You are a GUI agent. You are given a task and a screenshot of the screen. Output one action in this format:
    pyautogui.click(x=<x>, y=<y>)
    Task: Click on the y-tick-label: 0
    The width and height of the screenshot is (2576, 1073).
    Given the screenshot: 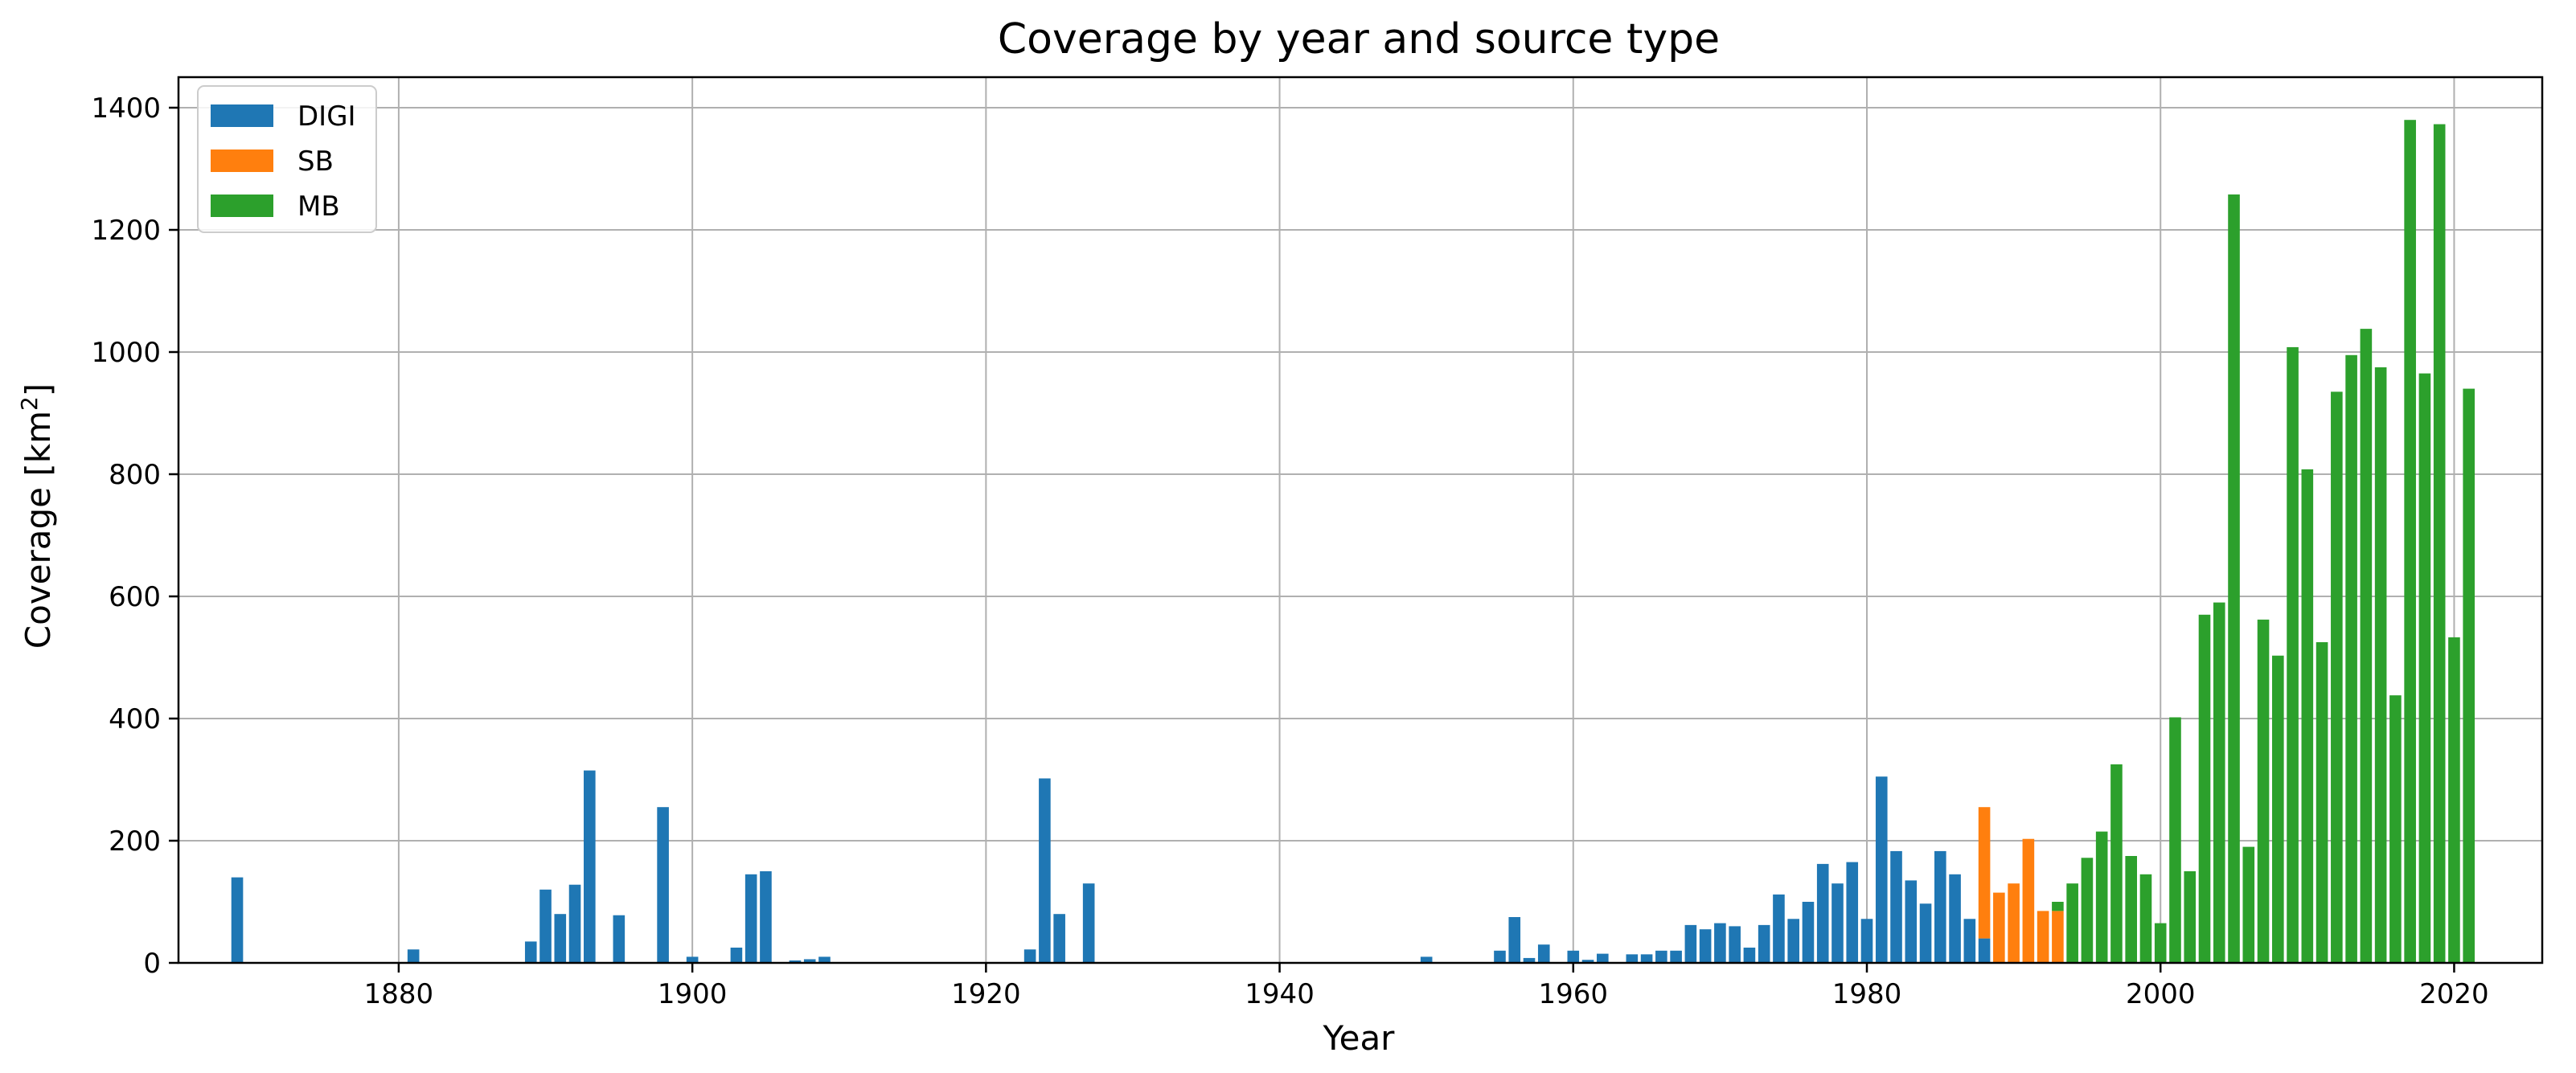 What is the action you would take?
    pyautogui.click(x=152, y=964)
    